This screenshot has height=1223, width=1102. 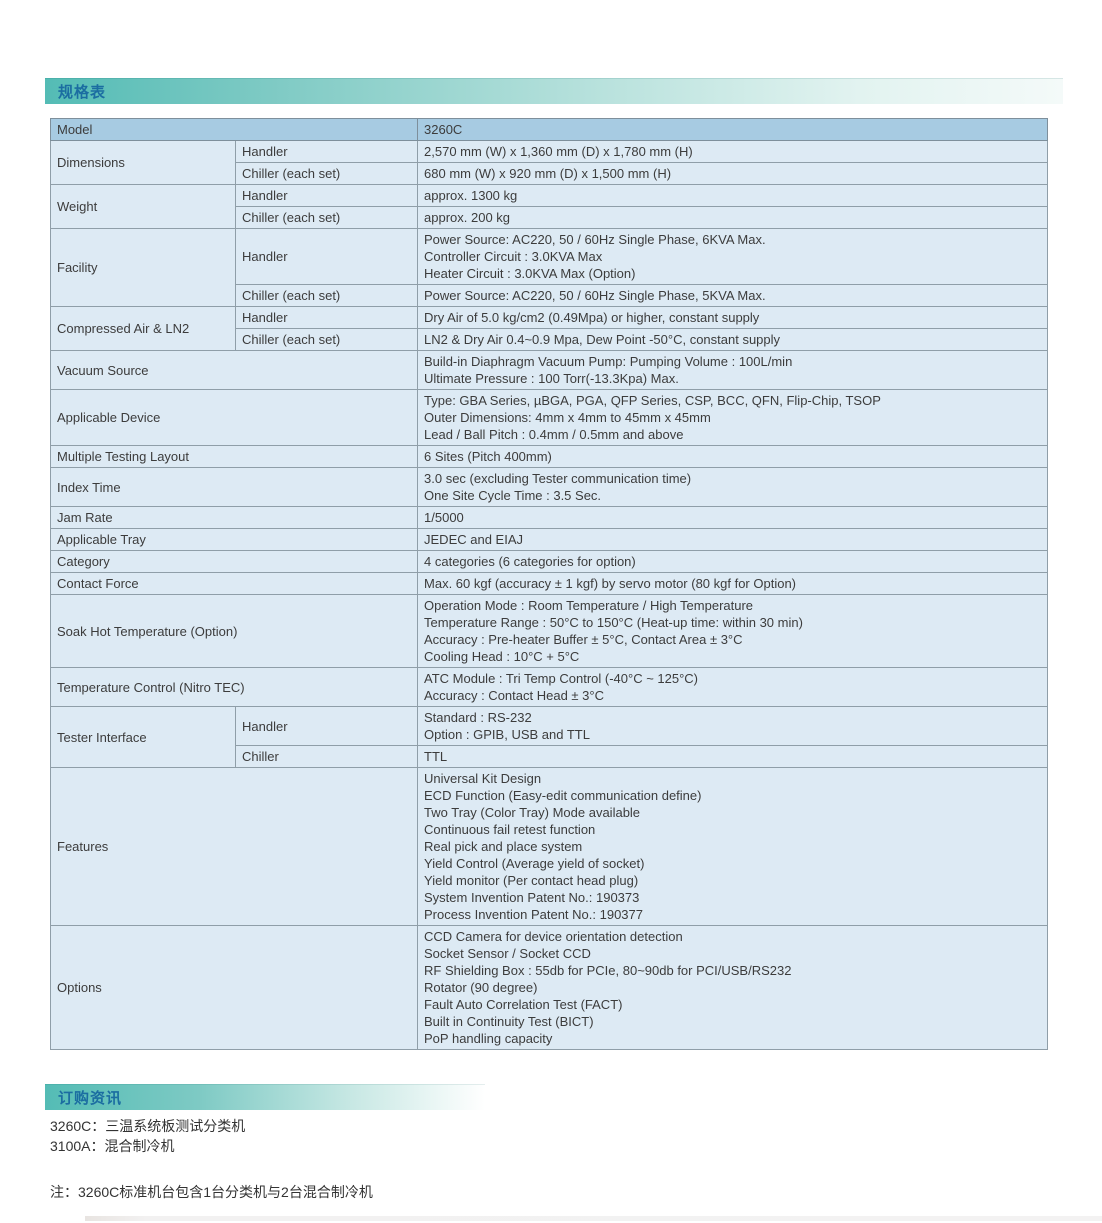 What do you see at coordinates (90, 1098) in the screenshot?
I see `order-section-title: 订购资讯` at bounding box center [90, 1098].